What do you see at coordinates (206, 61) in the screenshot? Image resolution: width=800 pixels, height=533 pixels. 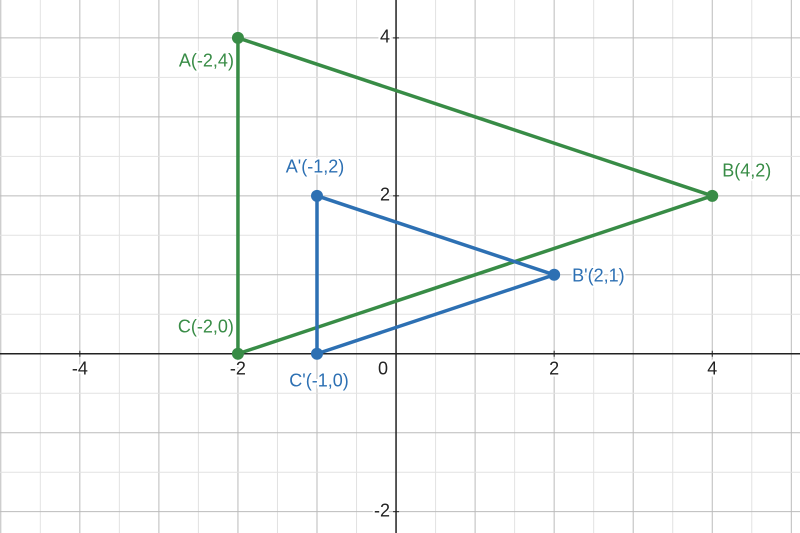 I see `point-label: A(-2,4)` at bounding box center [206, 61].